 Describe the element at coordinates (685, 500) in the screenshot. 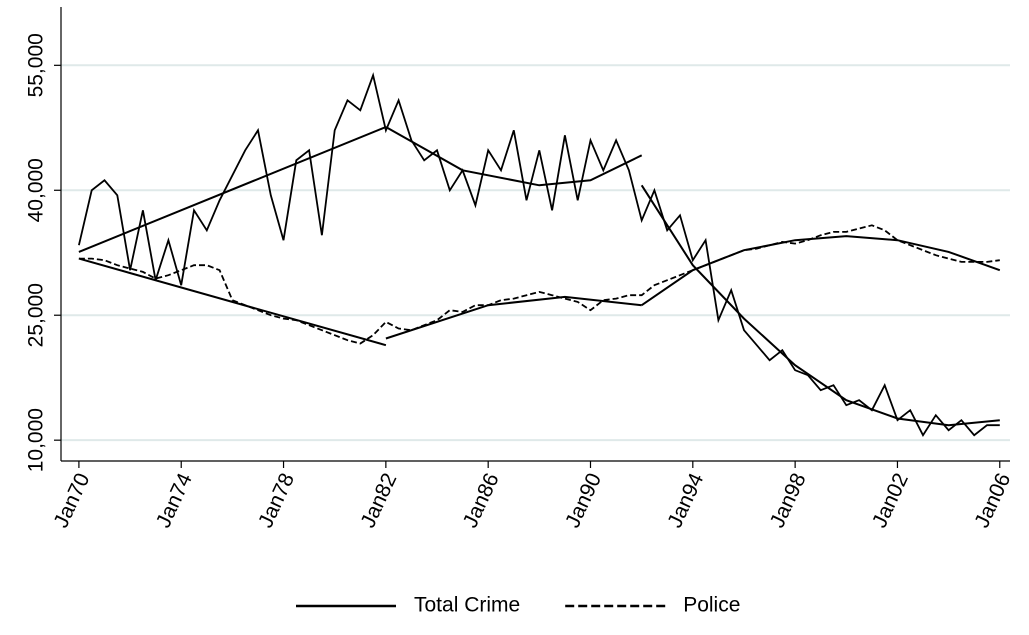

I see `x-tick-label: Jan94` at that location.